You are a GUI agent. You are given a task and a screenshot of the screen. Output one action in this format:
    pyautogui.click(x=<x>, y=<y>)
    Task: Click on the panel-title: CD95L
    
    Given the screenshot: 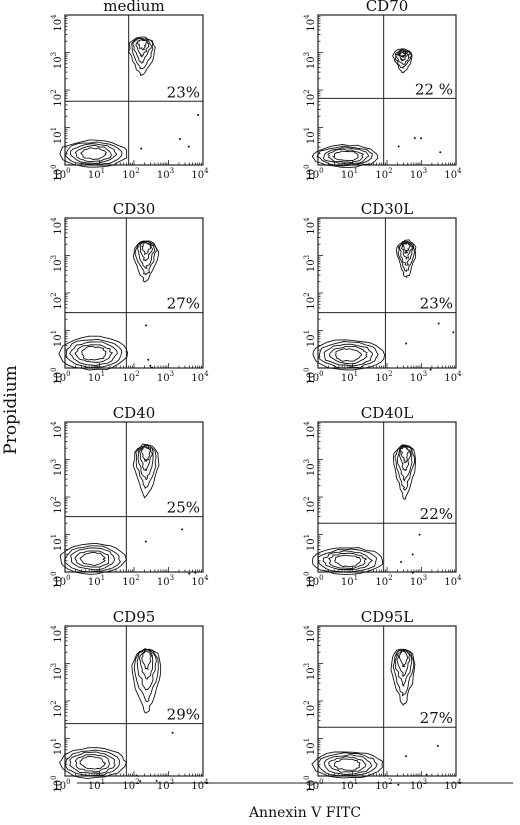 What is the action you would take?
    pyautogui.click(x=387, y=617)
    